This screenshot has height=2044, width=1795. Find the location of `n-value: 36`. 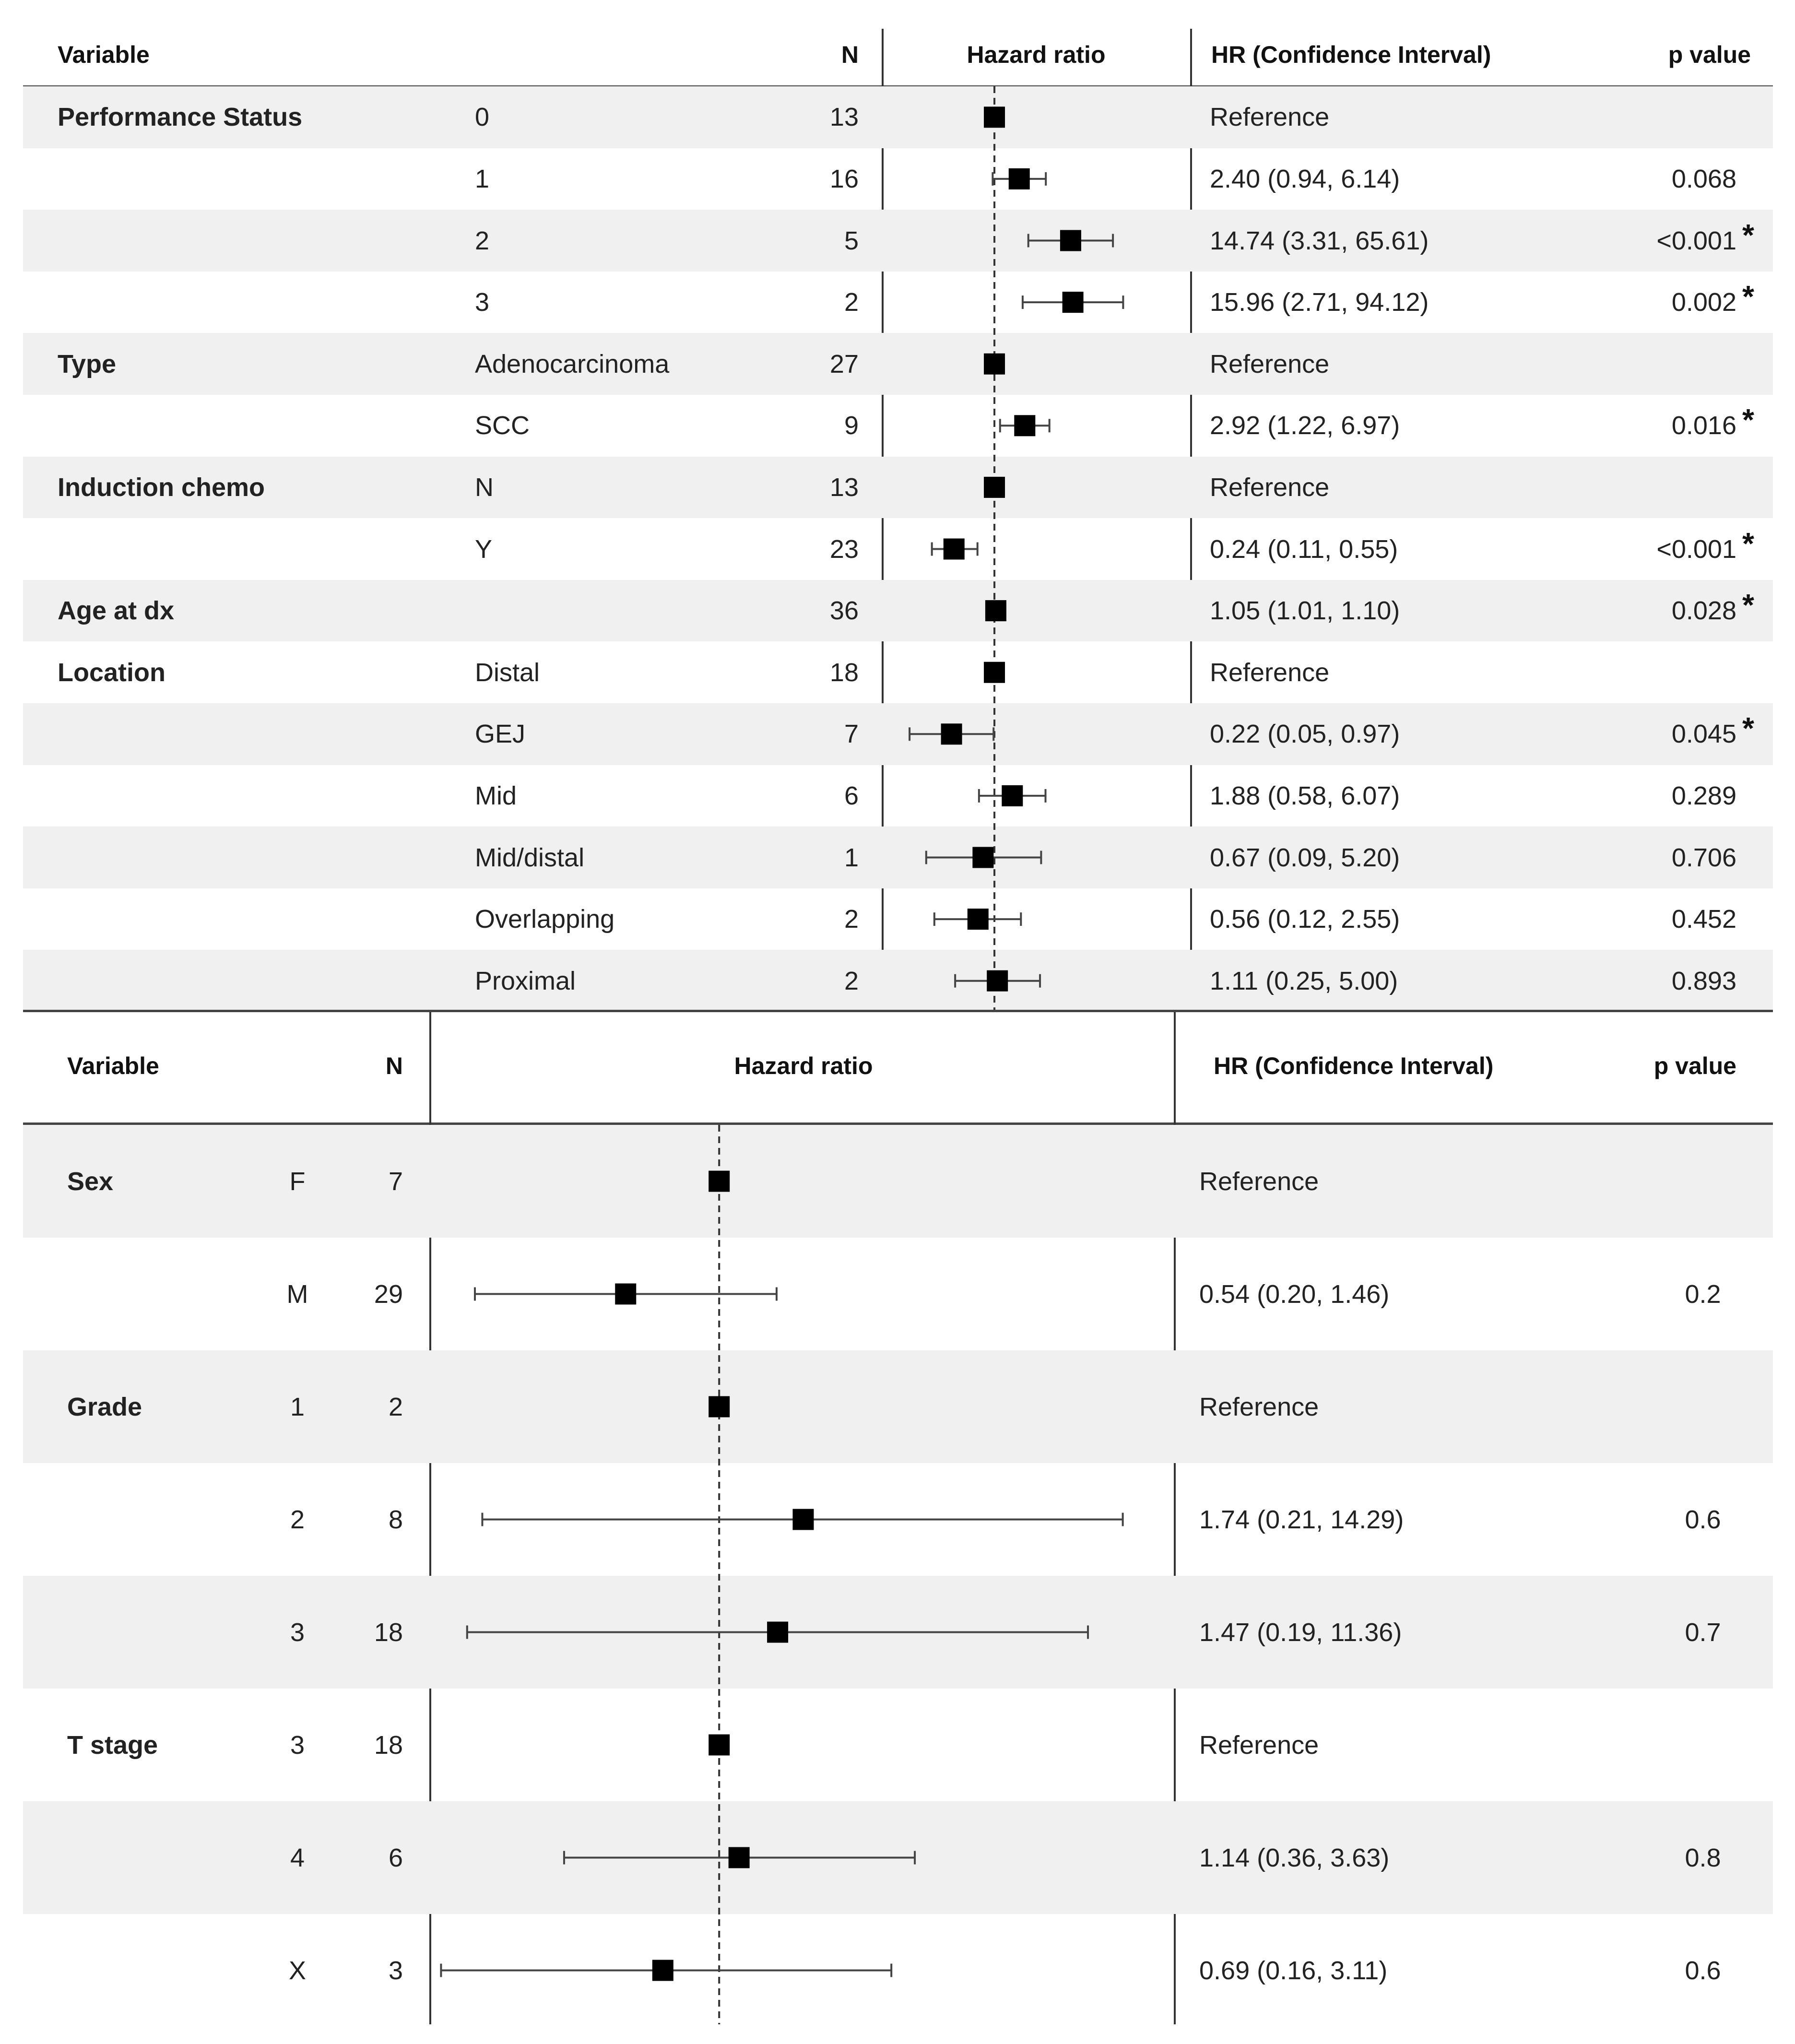

n-value: 36 is located at coordinates (844, 611).